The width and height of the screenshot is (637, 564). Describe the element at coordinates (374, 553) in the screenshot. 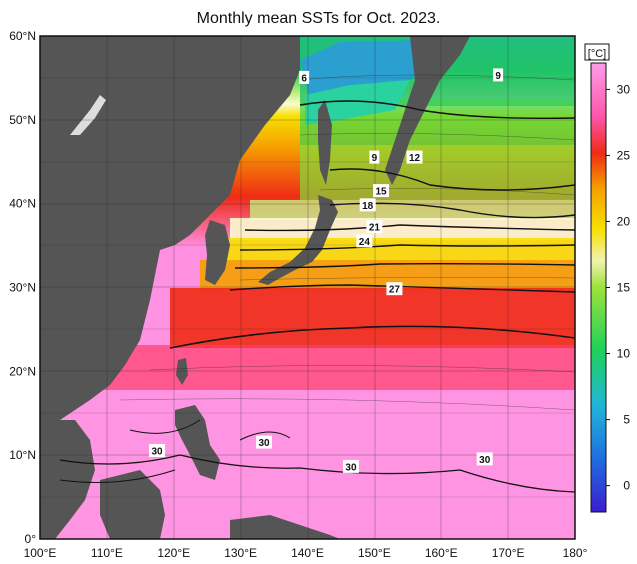

I see `lon-tick-label: 150°E` at that location.